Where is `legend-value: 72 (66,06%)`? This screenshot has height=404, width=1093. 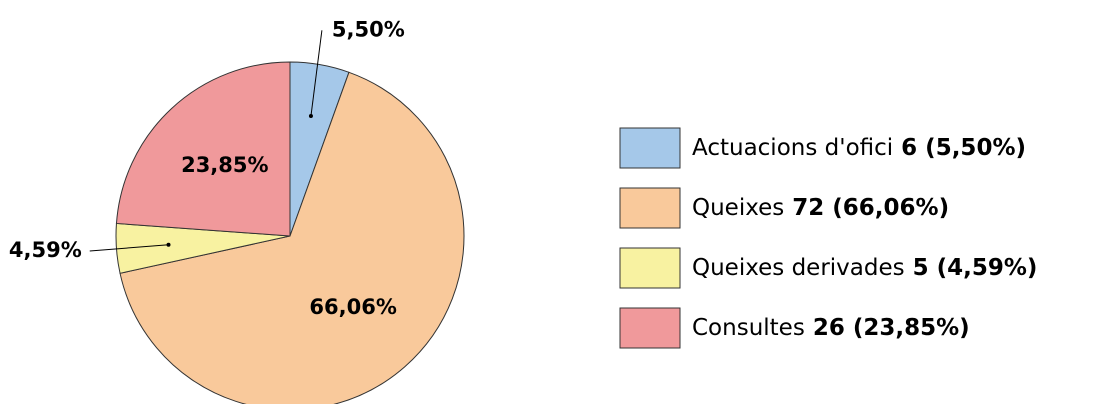 legend-value: 72 (66,06%) is located at coordinates (870, 208).